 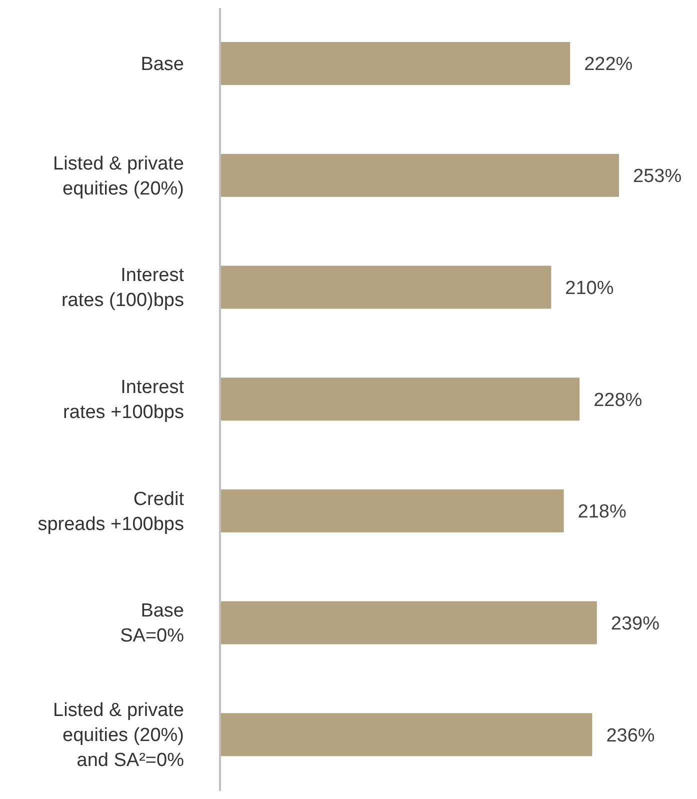 I want to click on y-tick-label: Listed & private equities (20%) and SA²=0%, so click(x=118, y=735).